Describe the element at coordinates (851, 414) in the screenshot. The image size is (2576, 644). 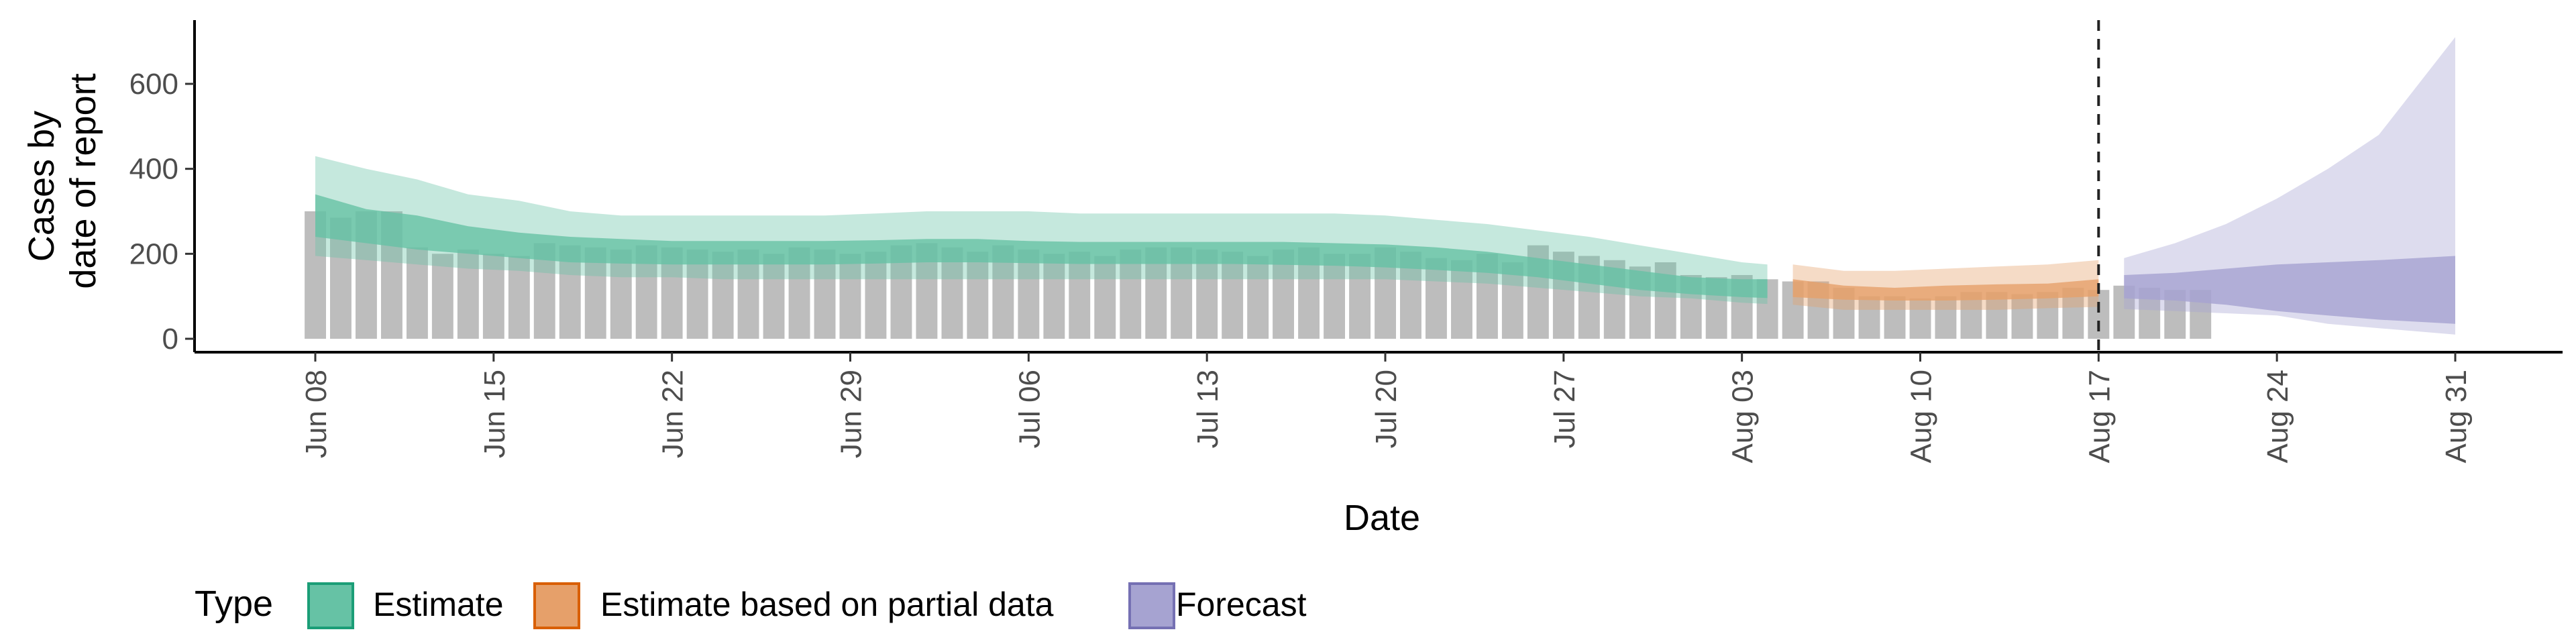
I see `x-tick-label: Jun 29` at that location.